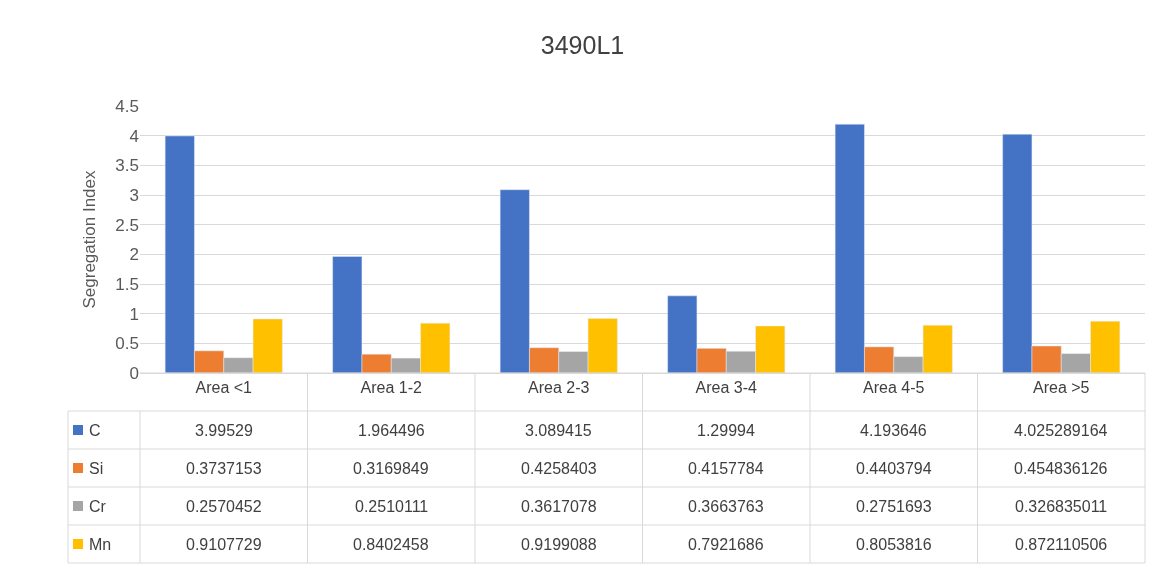  I want to click on y-tick-label: 1, so click(134, 314).